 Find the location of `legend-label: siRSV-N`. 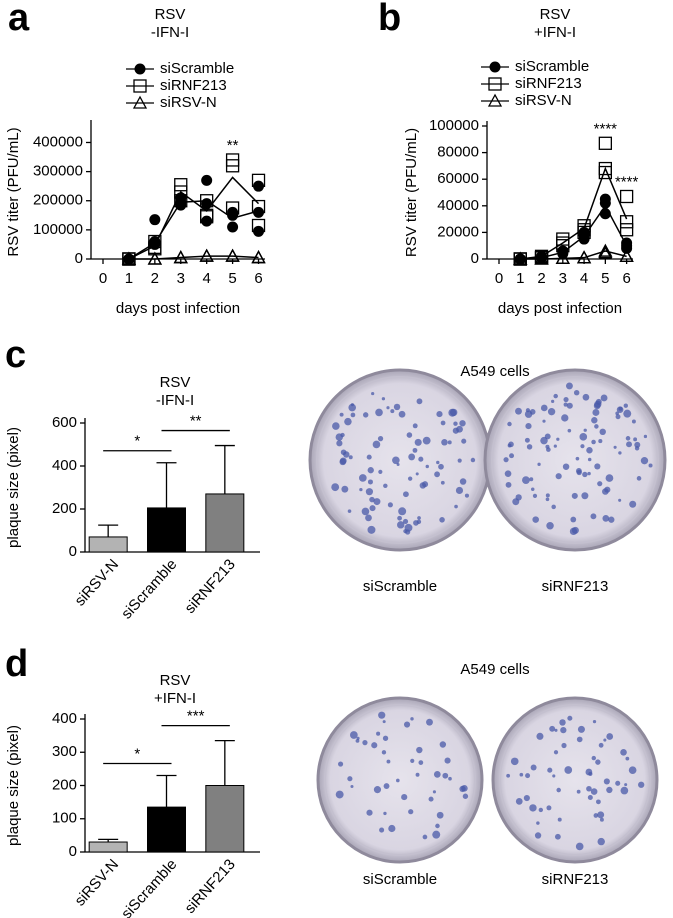

legend-label: siRSV-N is located at coordinates (543, 100).